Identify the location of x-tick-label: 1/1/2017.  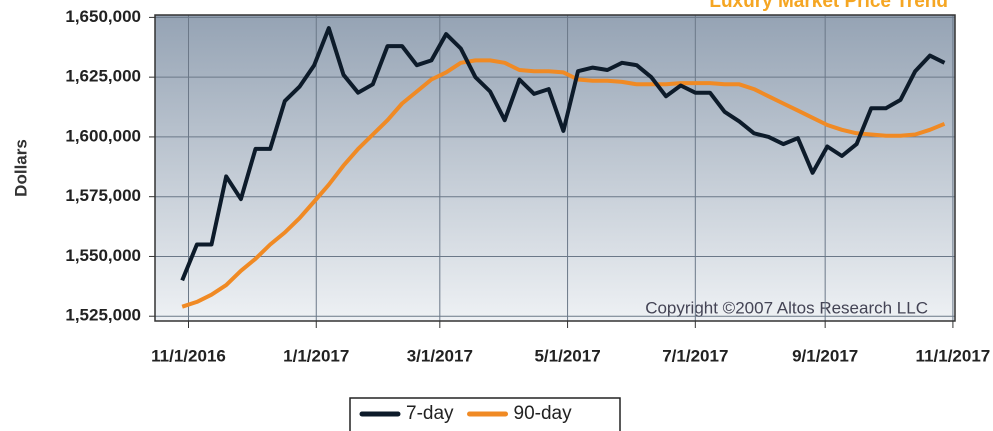
(316, 355).